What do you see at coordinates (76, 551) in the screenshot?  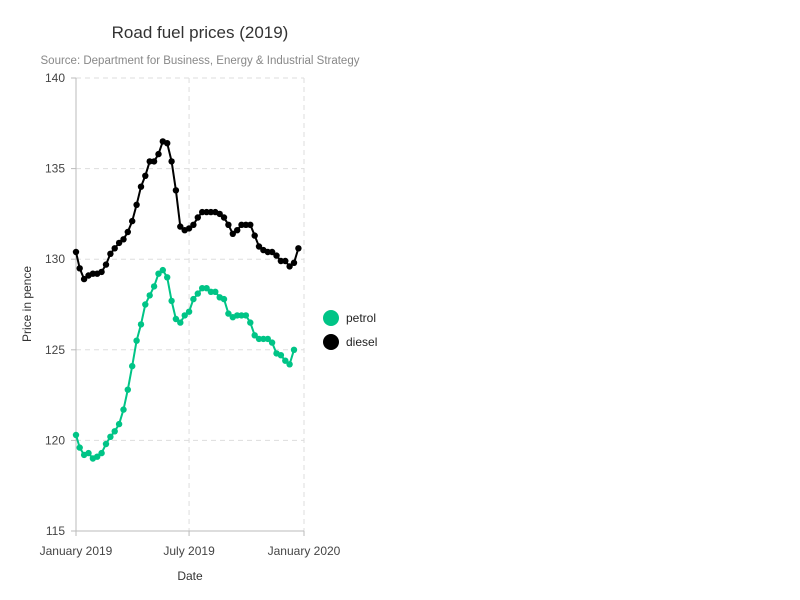 I see `x-tick-label: January 2019` at bounding box center [76, 551].